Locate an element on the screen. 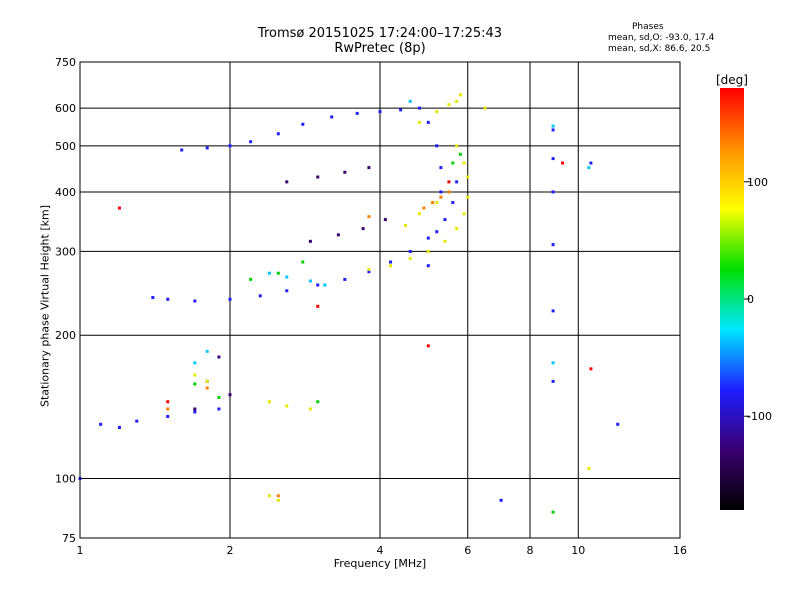  y-tick-label: 400 is located at coordinates (65, 192).